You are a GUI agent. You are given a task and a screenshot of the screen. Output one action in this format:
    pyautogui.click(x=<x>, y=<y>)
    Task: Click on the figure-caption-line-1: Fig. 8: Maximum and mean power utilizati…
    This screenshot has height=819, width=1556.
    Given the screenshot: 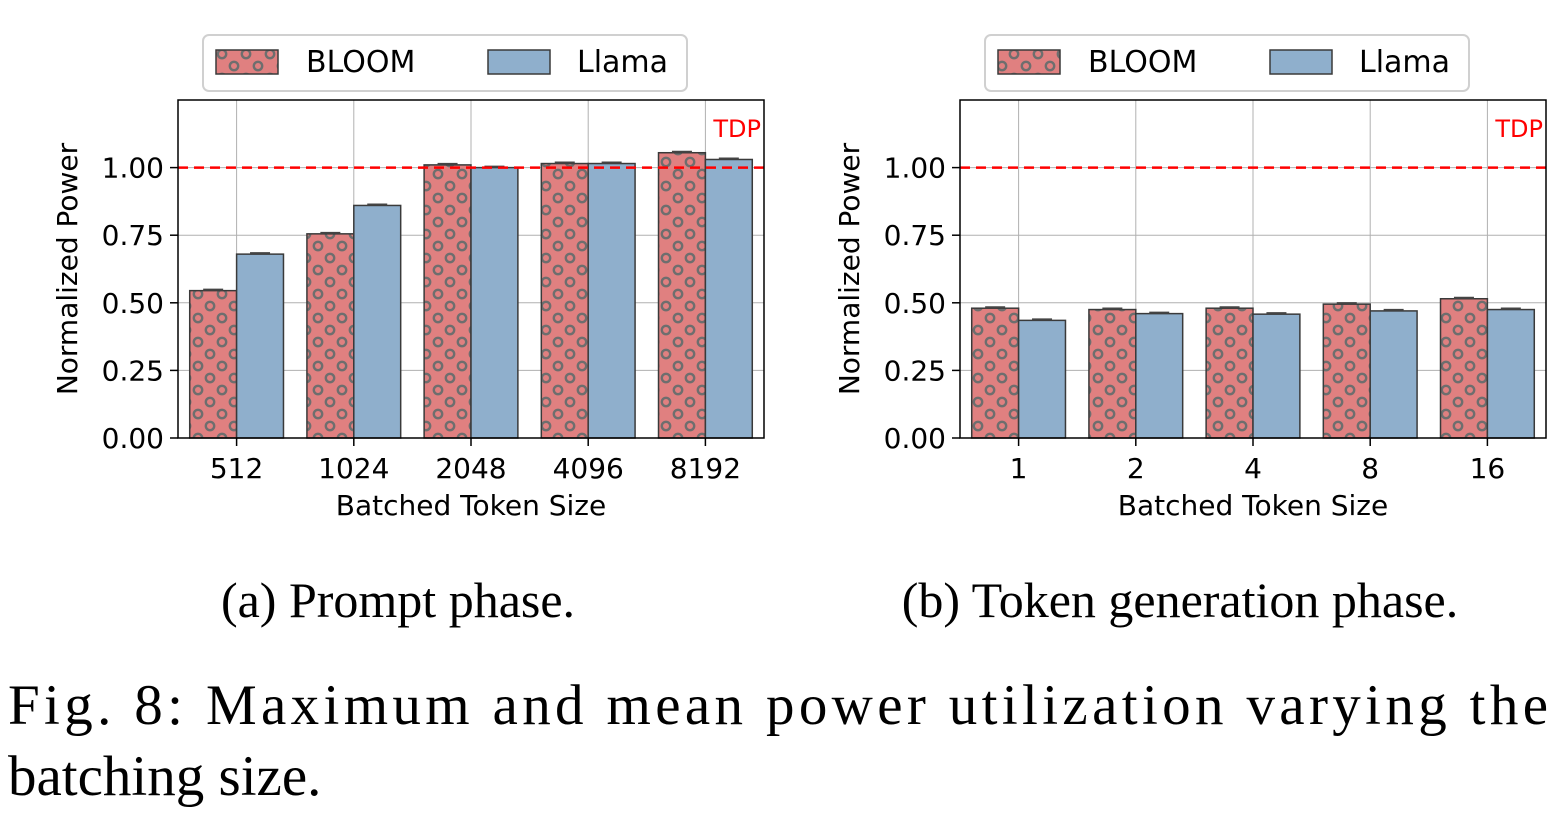 What is the action you would take?
    pyautogui.click(x=778, y=705)
    